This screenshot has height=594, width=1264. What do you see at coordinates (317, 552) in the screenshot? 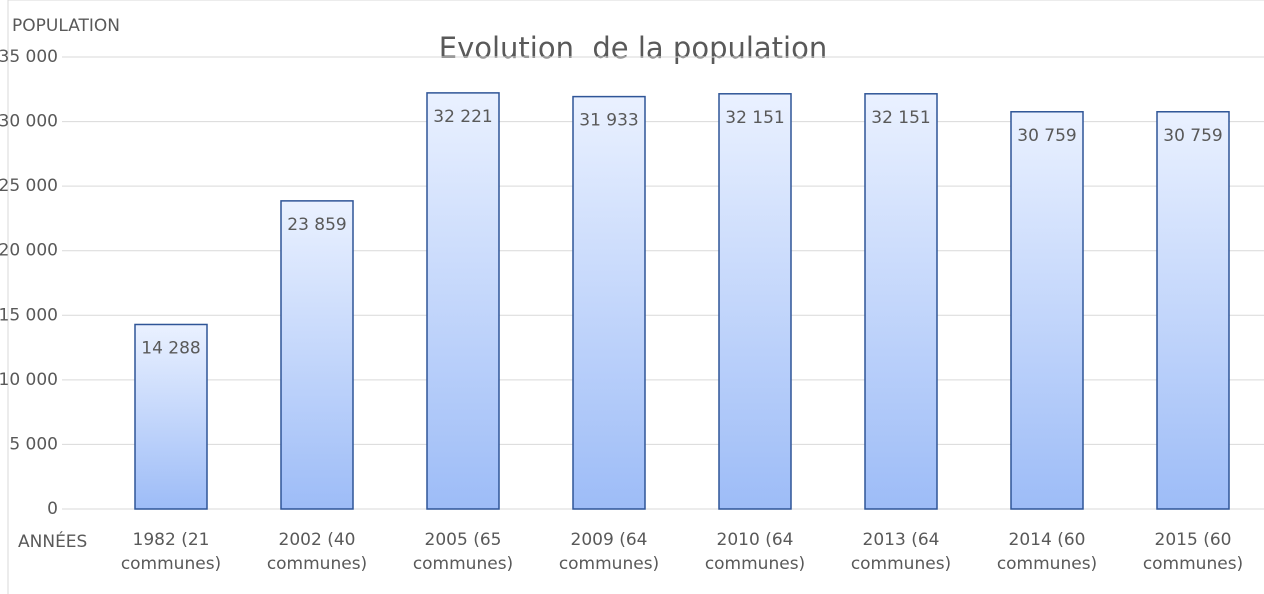
I see `x-tick-label: 2002 (40 communes)` at bounding box center [317, 552].